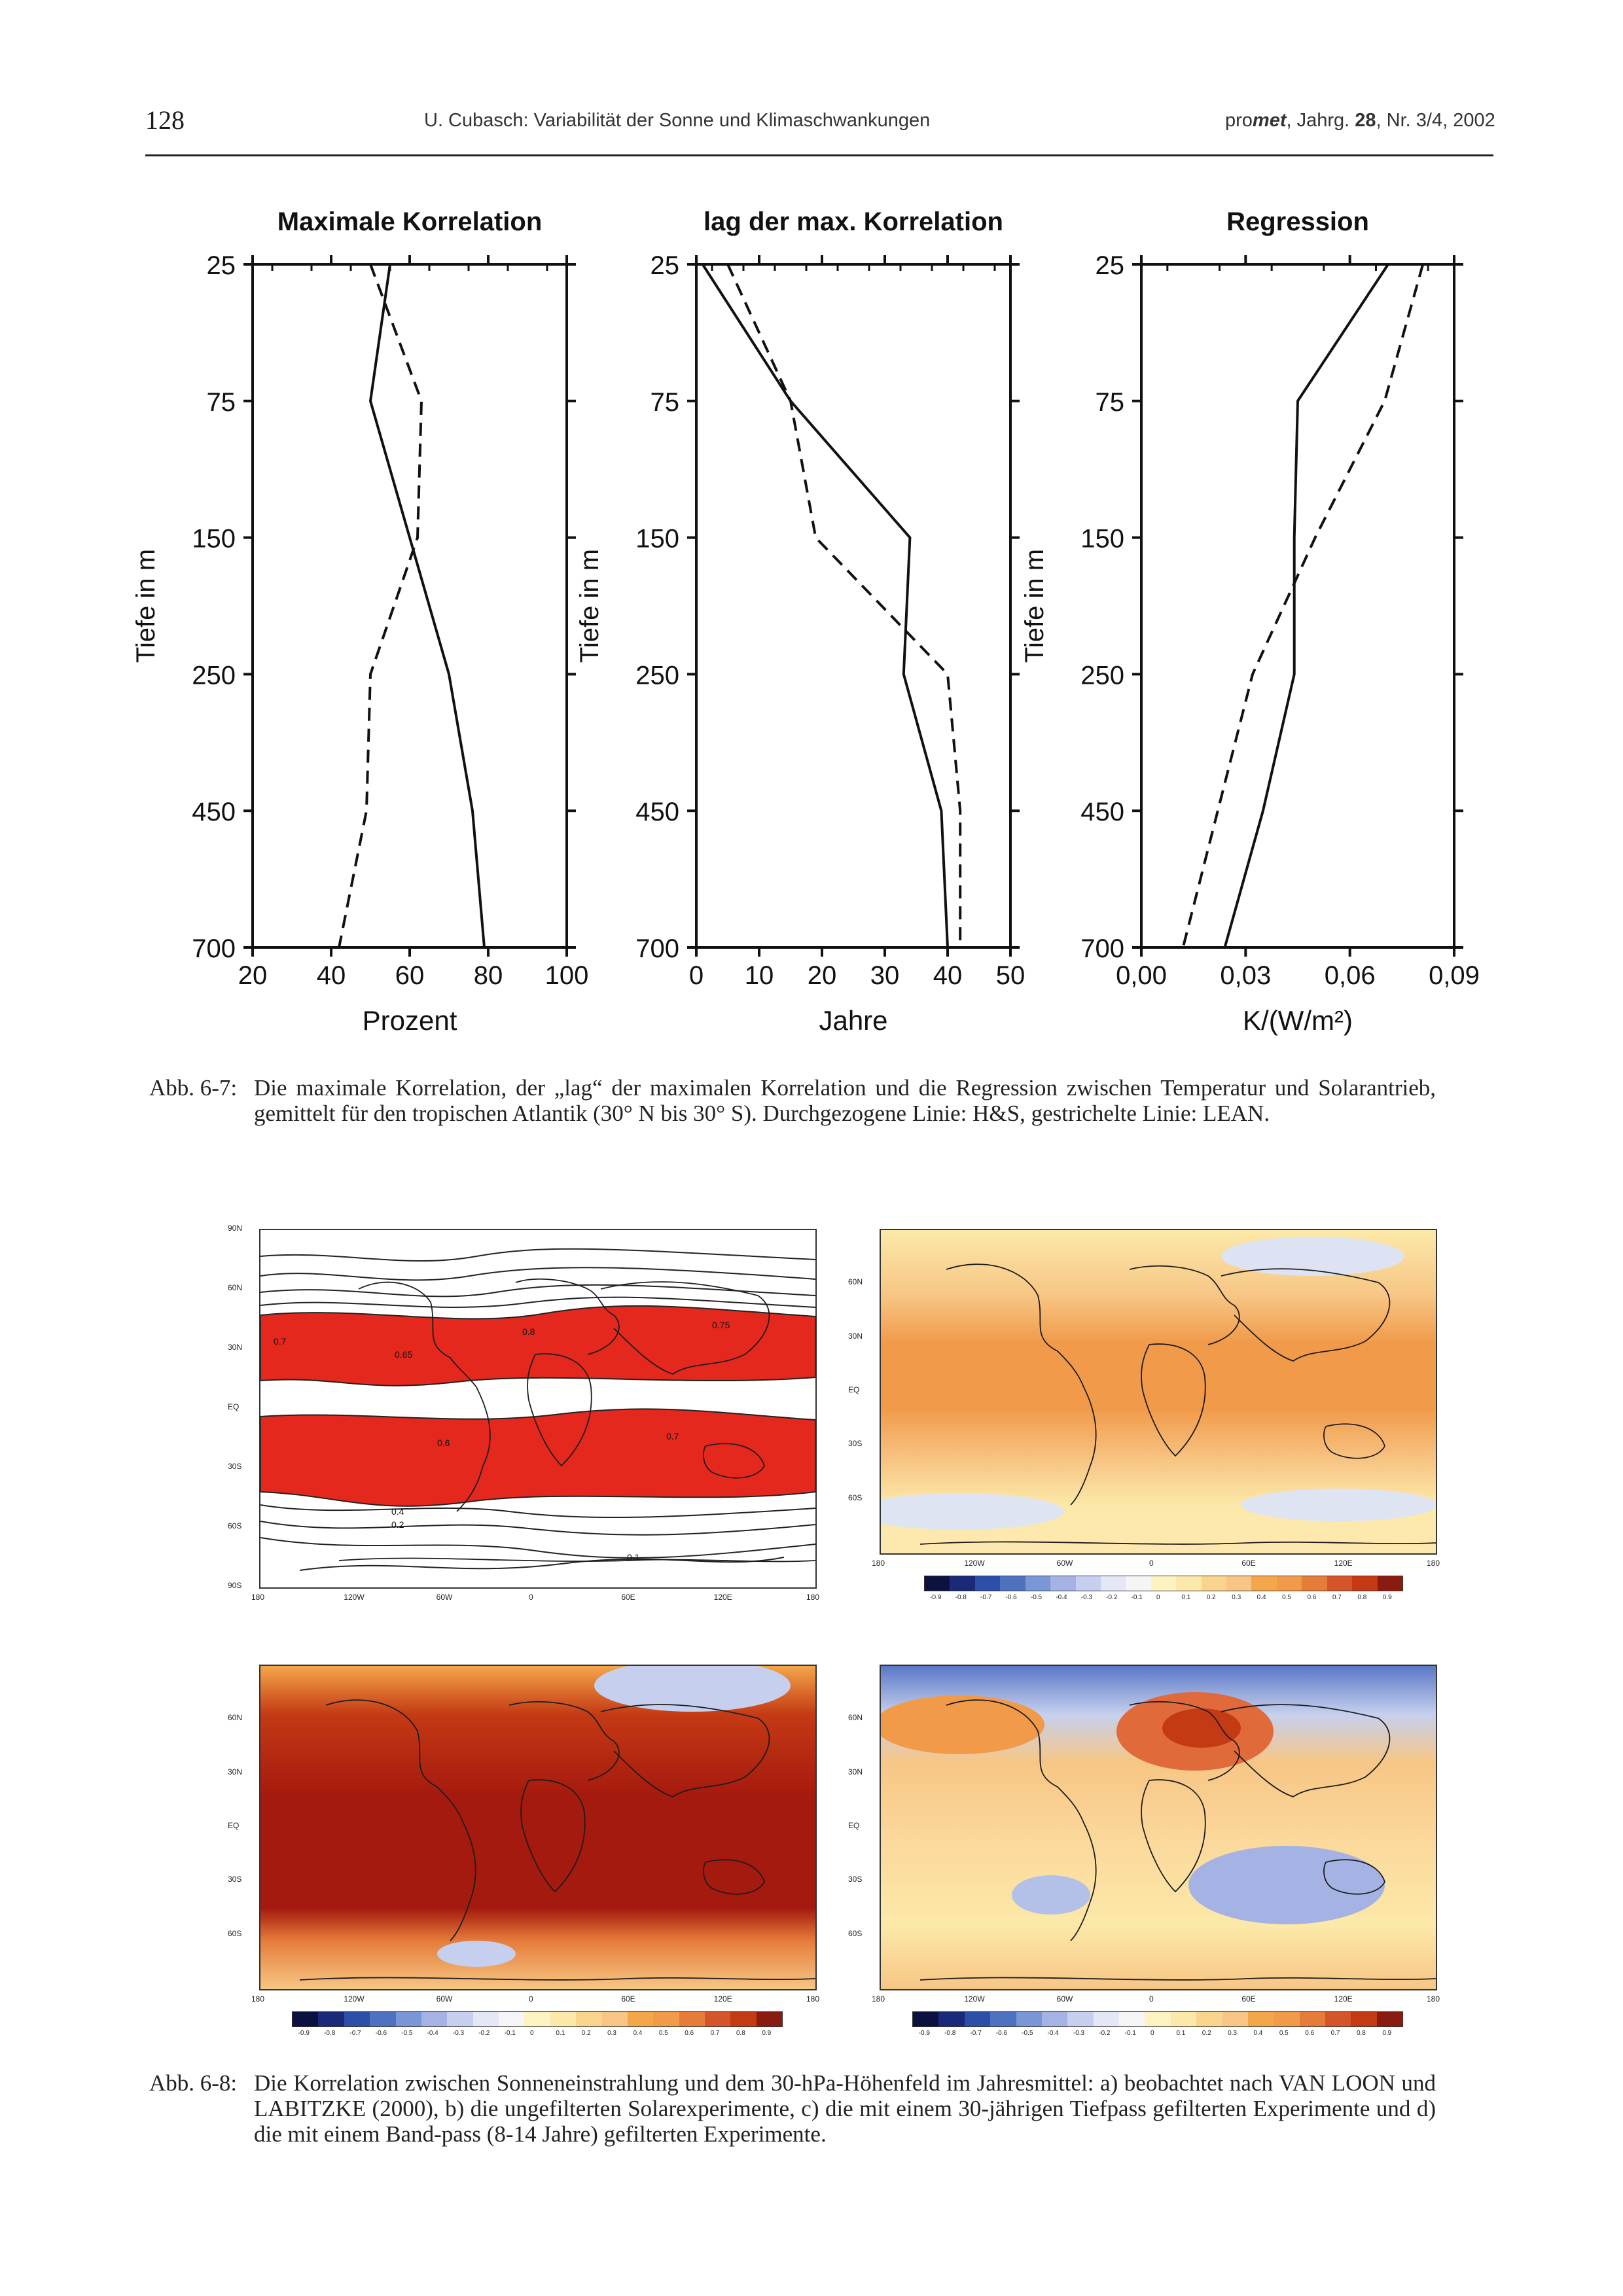  What do you see at coordinates (559, 1410) in the screenshot?
I see `africa-outline` at bounding box center [559, 1410].